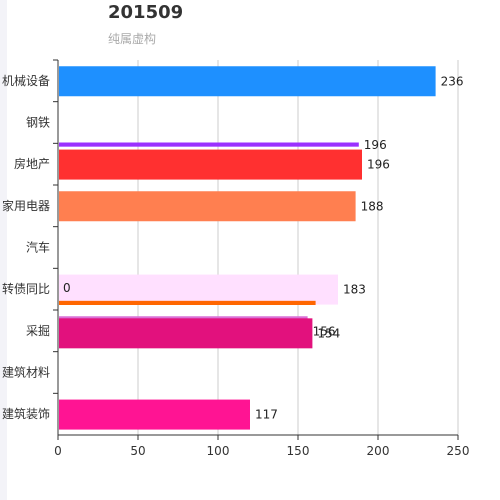  What do you see at coordinates (372, 206) in the screenshot?
I see `data-label: 188` at bounding box center [372, 206].